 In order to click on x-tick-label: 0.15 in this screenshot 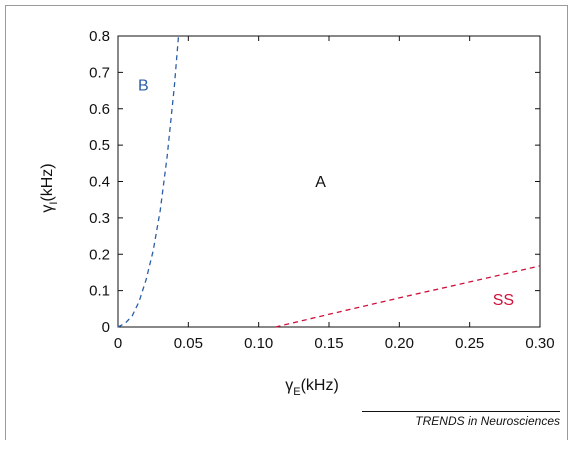, I will do `click(328, 343)`.